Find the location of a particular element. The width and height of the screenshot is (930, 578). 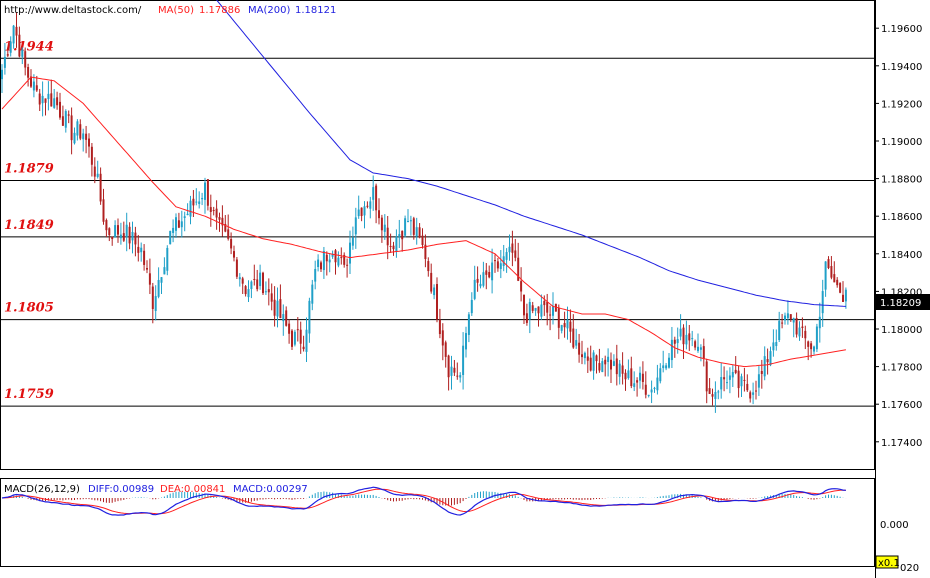

price-axis-tick-label: 1.18800 is located at coordinates (901, 180).